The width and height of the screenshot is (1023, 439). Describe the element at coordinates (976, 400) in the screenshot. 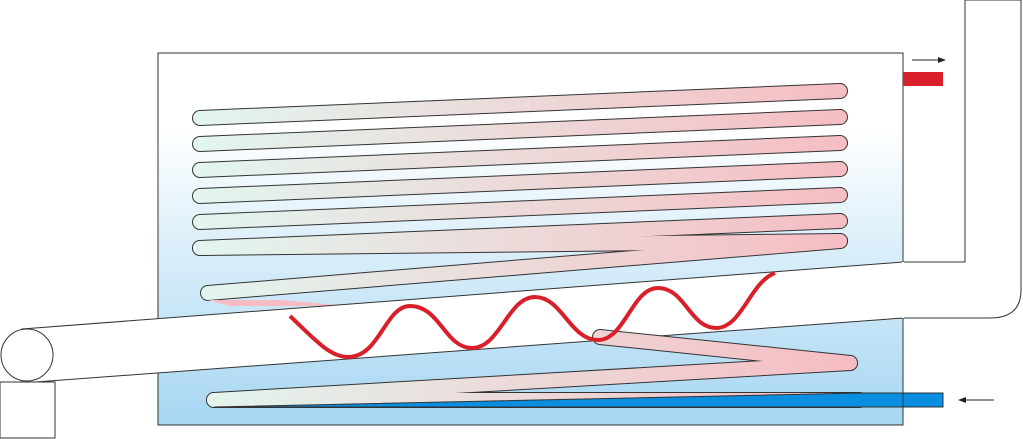

I see `inlet-arrow` at that location.